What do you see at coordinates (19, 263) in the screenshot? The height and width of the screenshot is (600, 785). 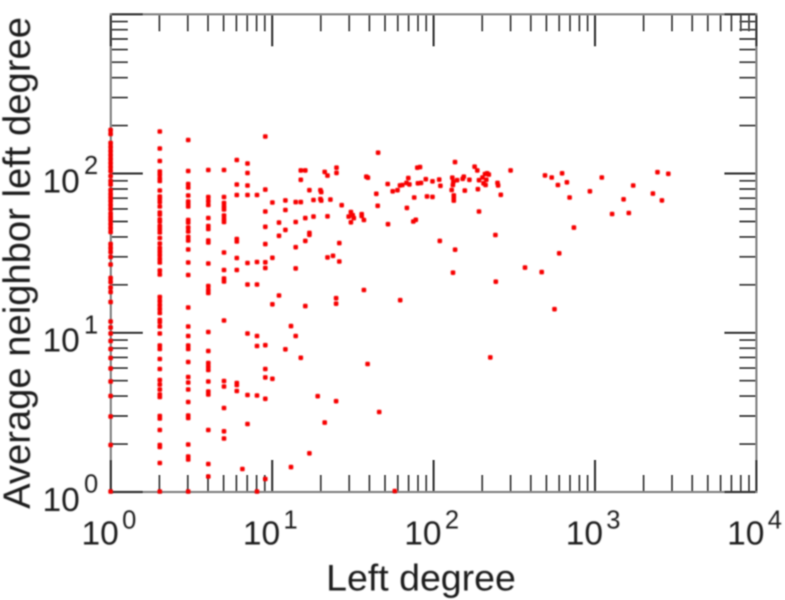 I see `svg-text: Average neighbor left degree` at bounding box center [19, 263].